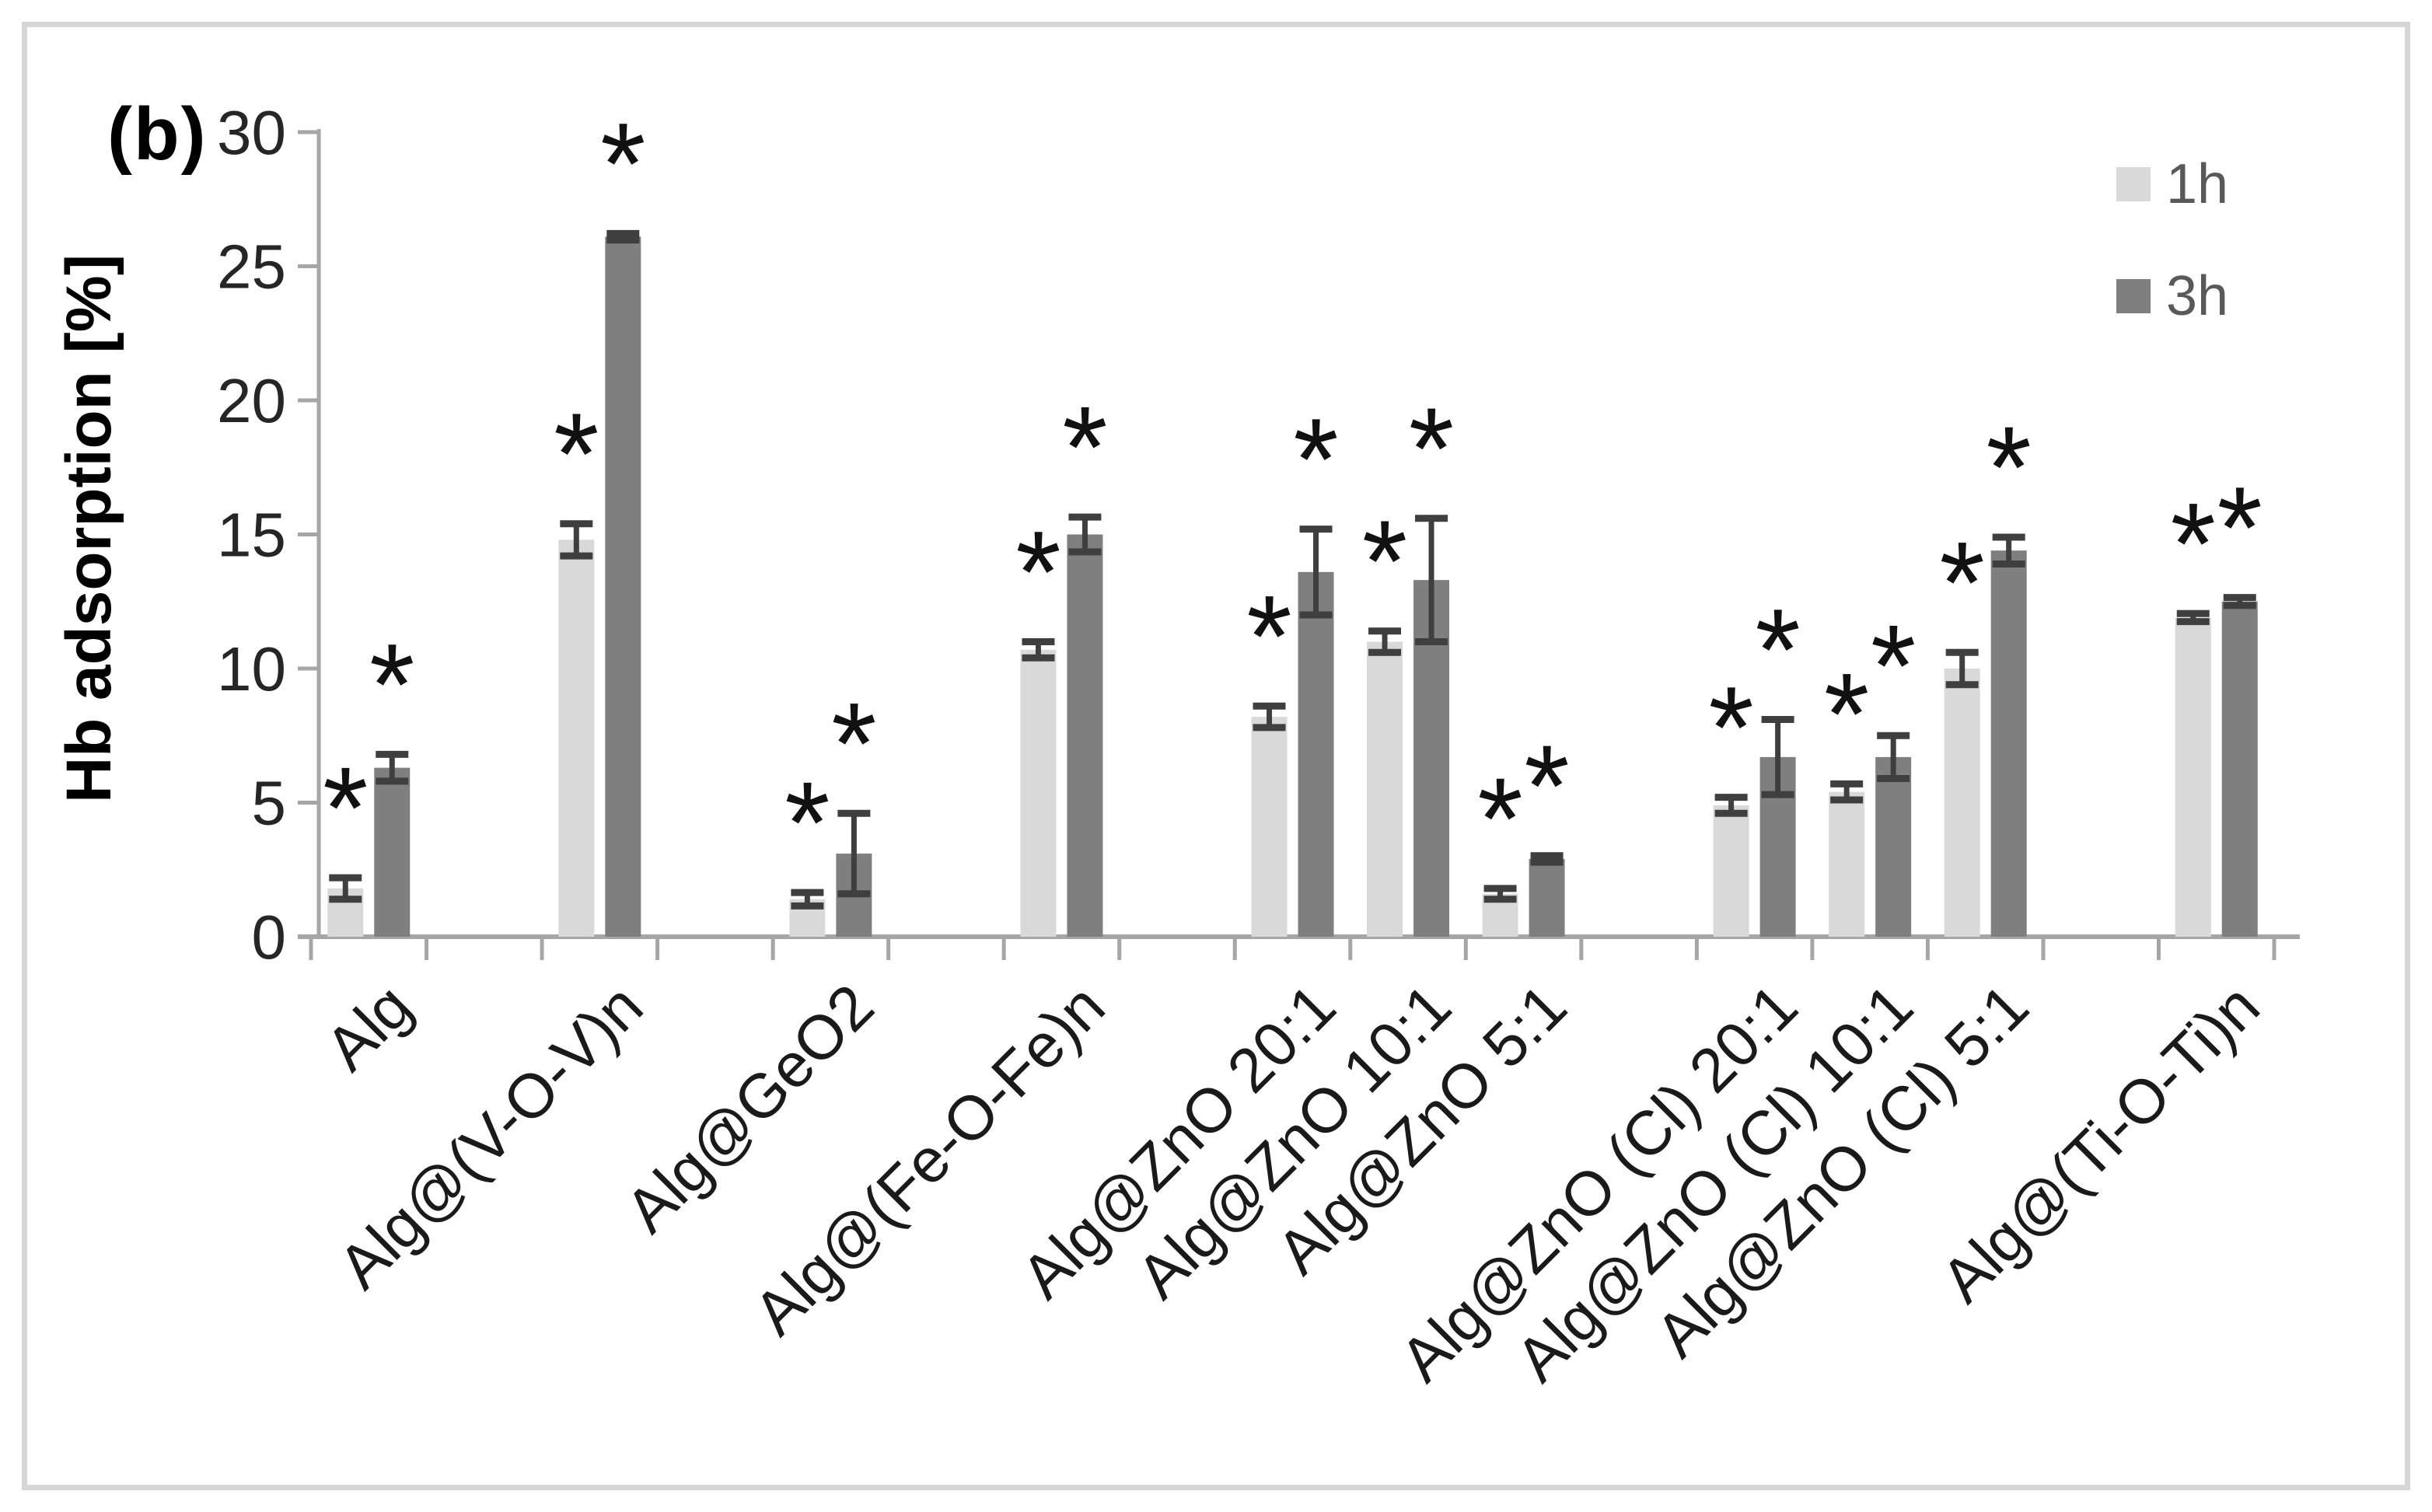 This screenshot has width=2432, height=1512. Describe the element at coordinates (269, 803) in the screenshot. I see `y-tick-label: 5` at that location.